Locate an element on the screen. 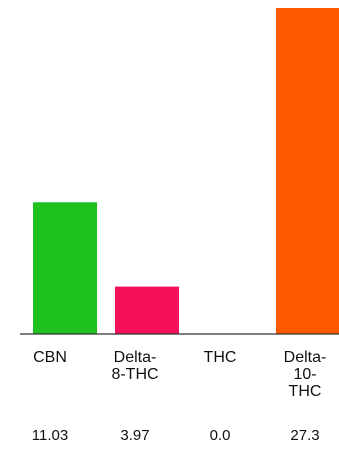 This screenshot has height=454, width=339. bar-cbn is located at coordinates (65, 268).